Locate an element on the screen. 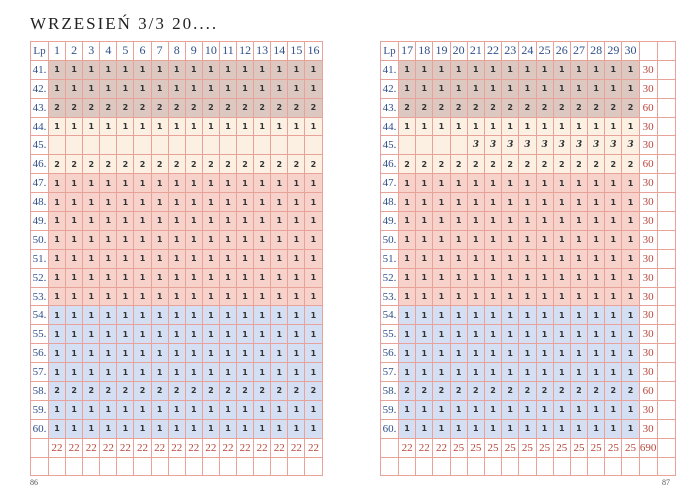  table-row: 49. 1 1 1 1 1 1 1 1 1 1 1 1 1 1 1 1 is located at coordinates (176, 221).